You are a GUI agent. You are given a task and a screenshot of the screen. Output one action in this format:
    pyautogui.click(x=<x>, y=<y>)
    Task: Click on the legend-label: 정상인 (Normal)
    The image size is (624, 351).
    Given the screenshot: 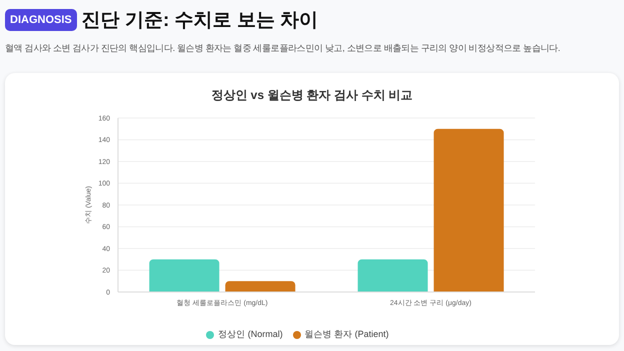 What is the action you would take?
    pyautogui.click(x=250, y=334)
    